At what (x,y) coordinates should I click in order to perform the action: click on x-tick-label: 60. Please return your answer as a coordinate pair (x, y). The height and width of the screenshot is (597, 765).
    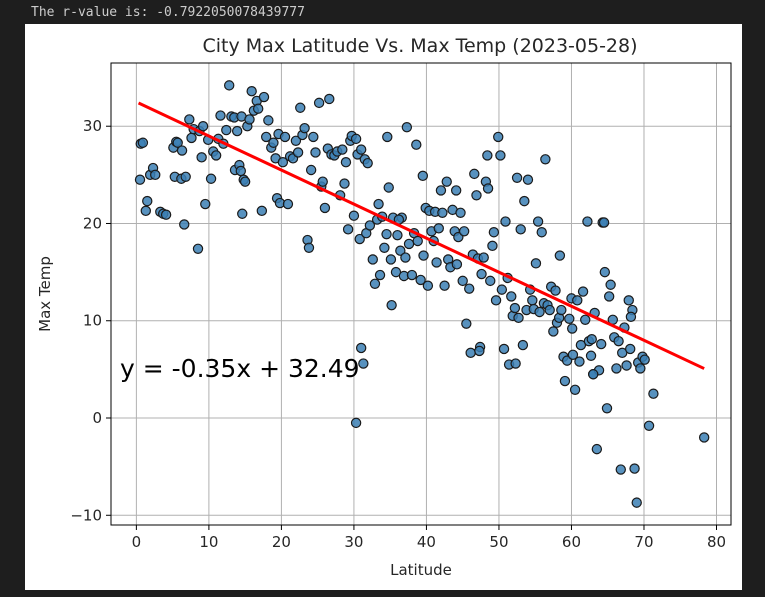
    Looking at the image, I should click on (571, 542).